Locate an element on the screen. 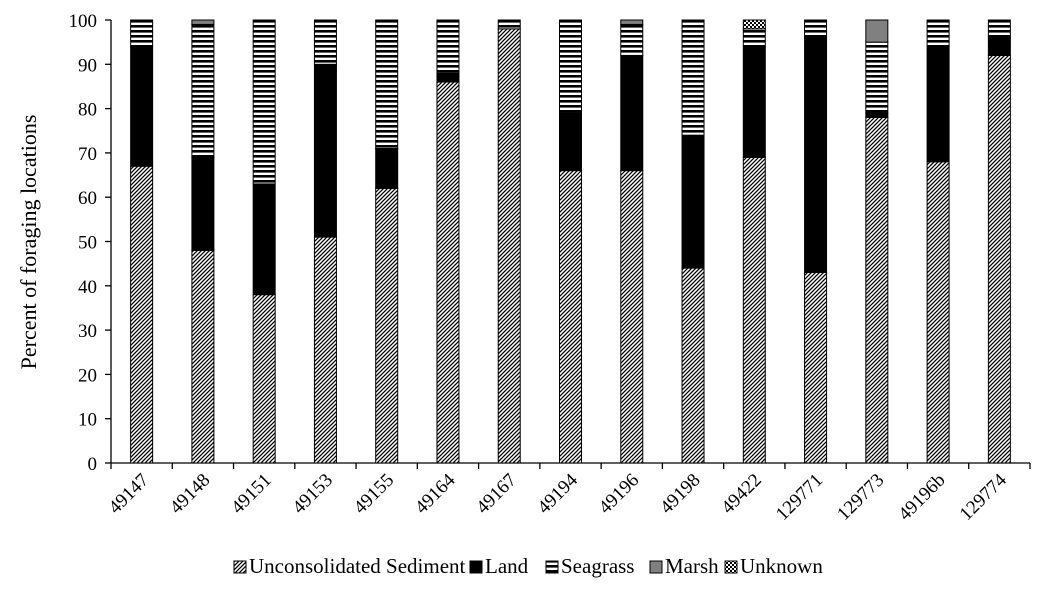  legend-item-land: Land is located at coordinates (499, 566).